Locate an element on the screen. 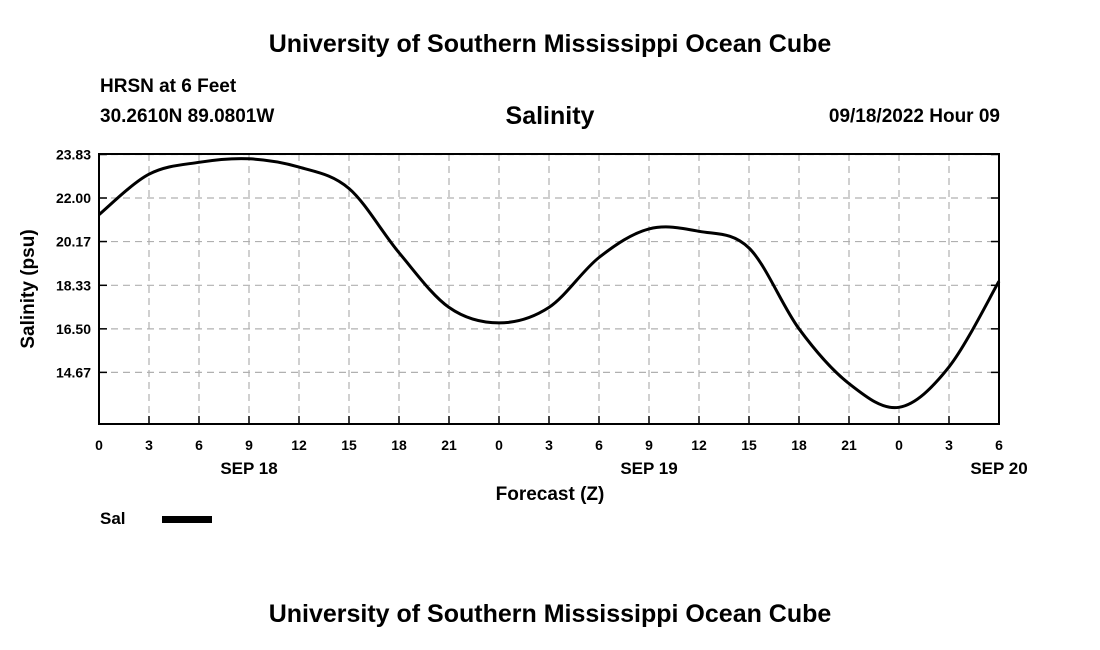 The height and width of the screenshot is (650, 1100). y-tick-labels: 23.83 22.00 20.17 18.33 16.50 14.67 is located at coordinates (73, 263).